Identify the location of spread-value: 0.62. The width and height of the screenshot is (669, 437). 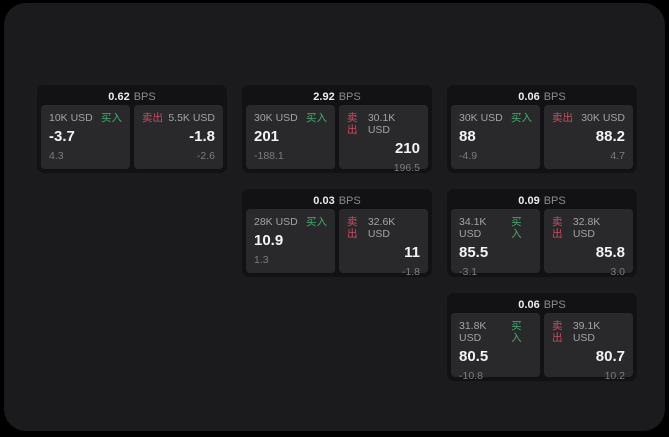
(119, 97).